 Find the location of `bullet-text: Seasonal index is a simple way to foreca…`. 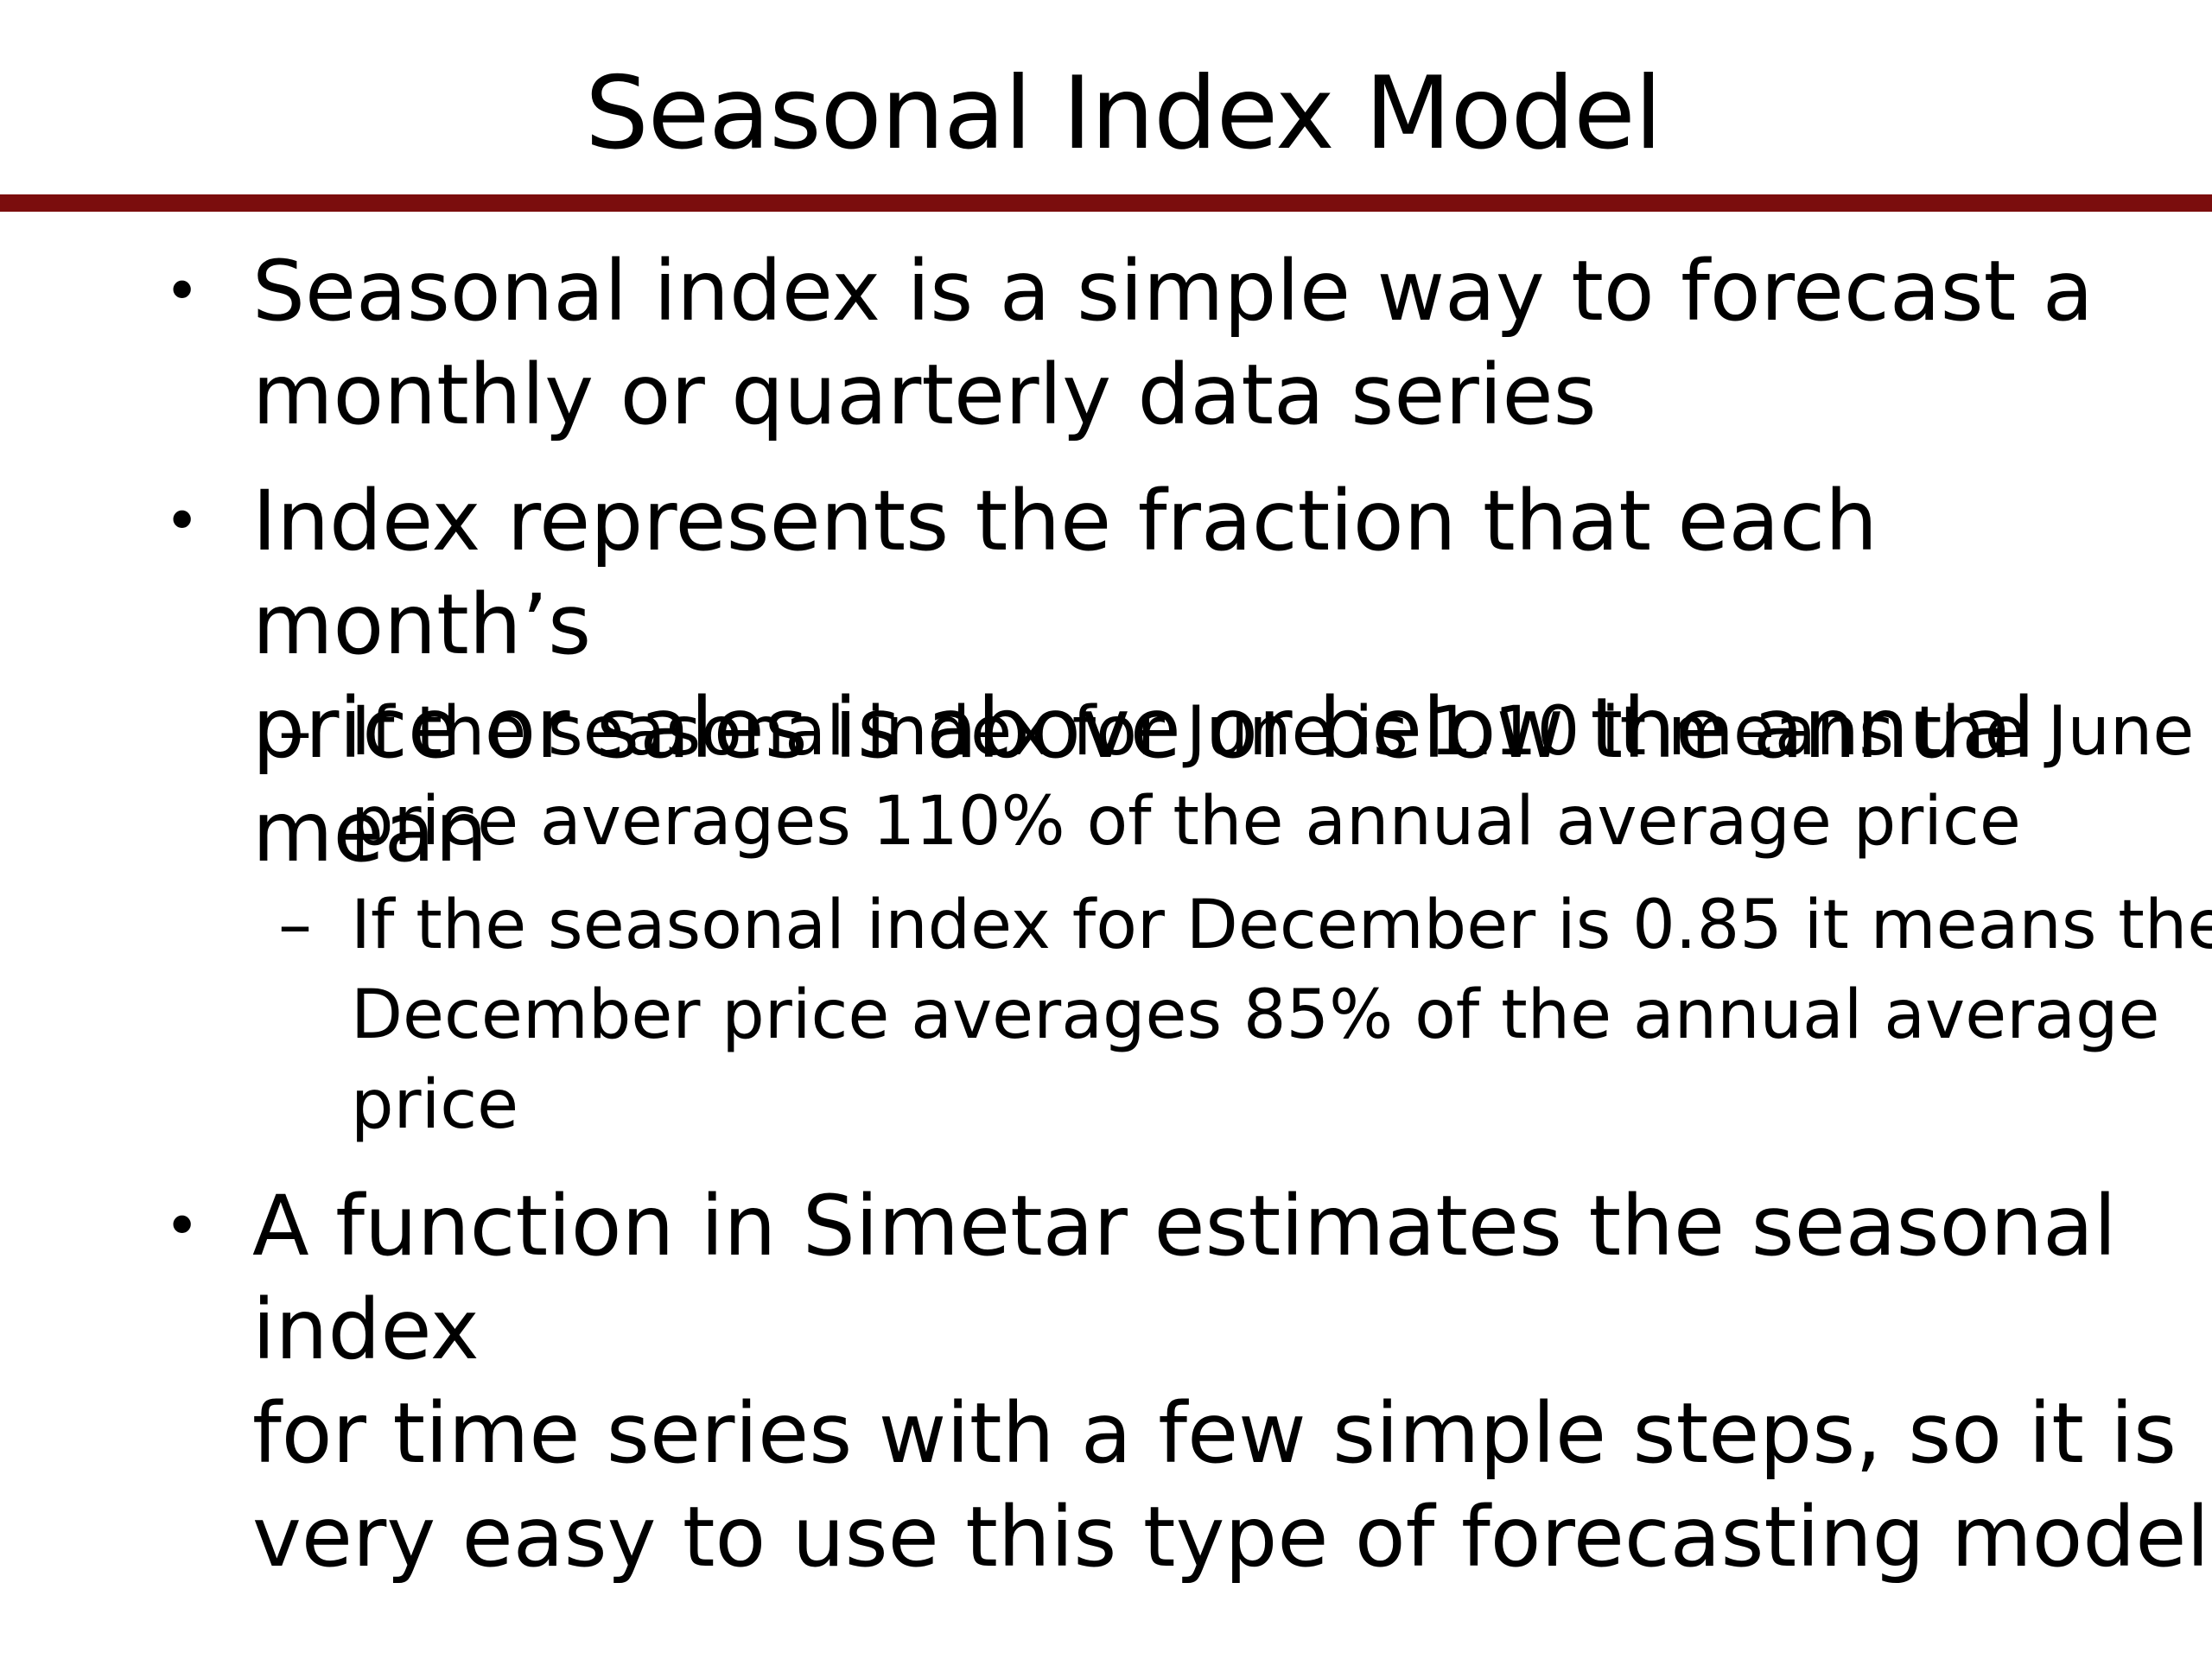

bullet-text: Seasonal index is a simple way to foreca… is located at coordinates (1173, 343).